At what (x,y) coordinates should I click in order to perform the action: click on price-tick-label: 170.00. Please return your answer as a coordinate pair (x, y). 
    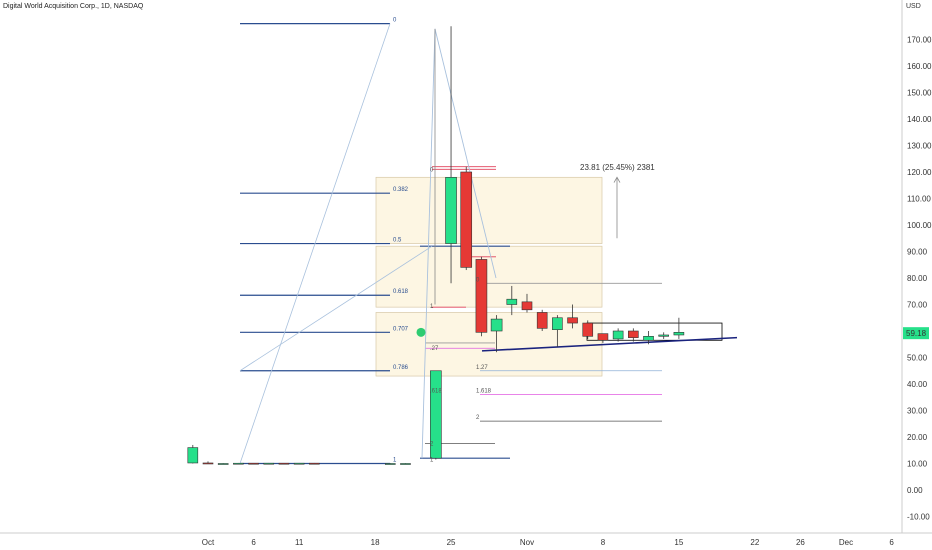
    Looking at the image, I should click on (919, 40).